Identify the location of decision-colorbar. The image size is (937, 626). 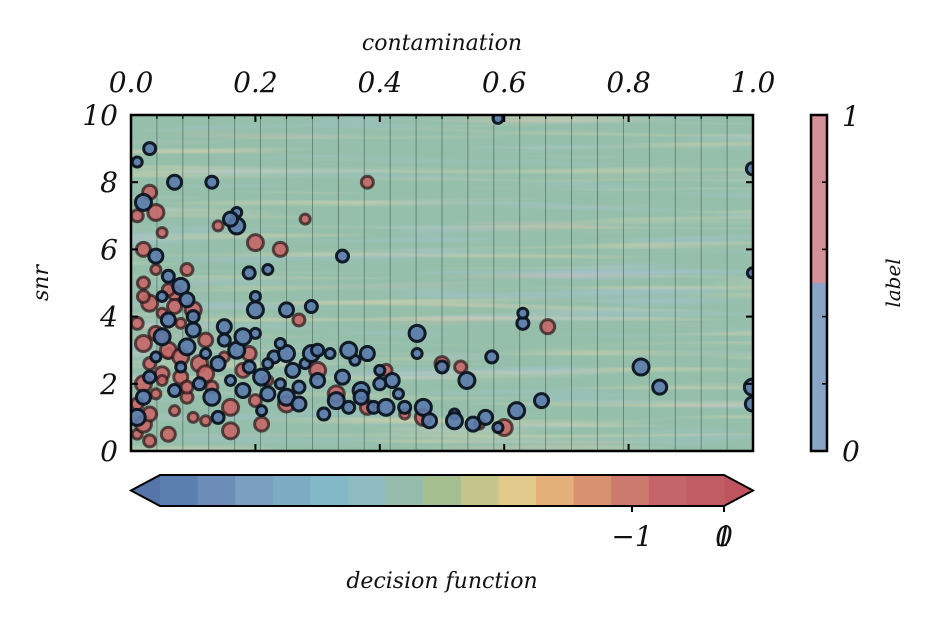
(442, 490).